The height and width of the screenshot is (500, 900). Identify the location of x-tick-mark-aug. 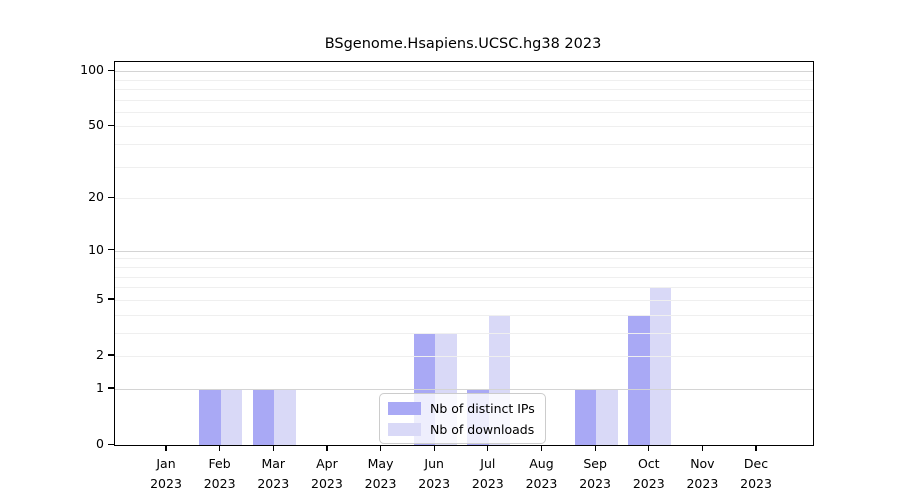
(541, 448).